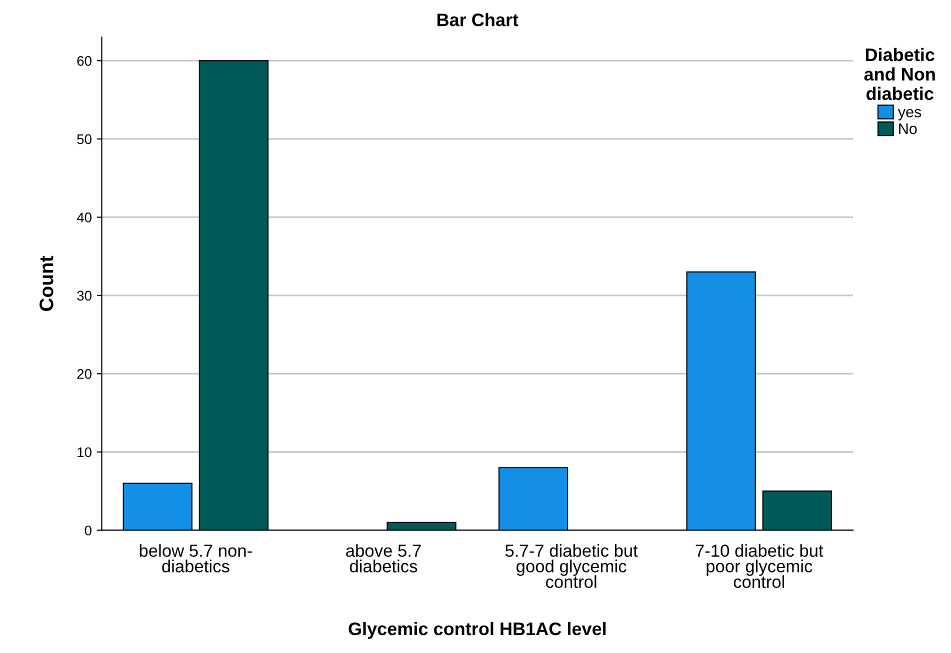 The width and height of the screenshot is (951, 653). Describe the element at coordinates (84, 61) in the screenshot. I see `y-tick-label: 60` at that location.